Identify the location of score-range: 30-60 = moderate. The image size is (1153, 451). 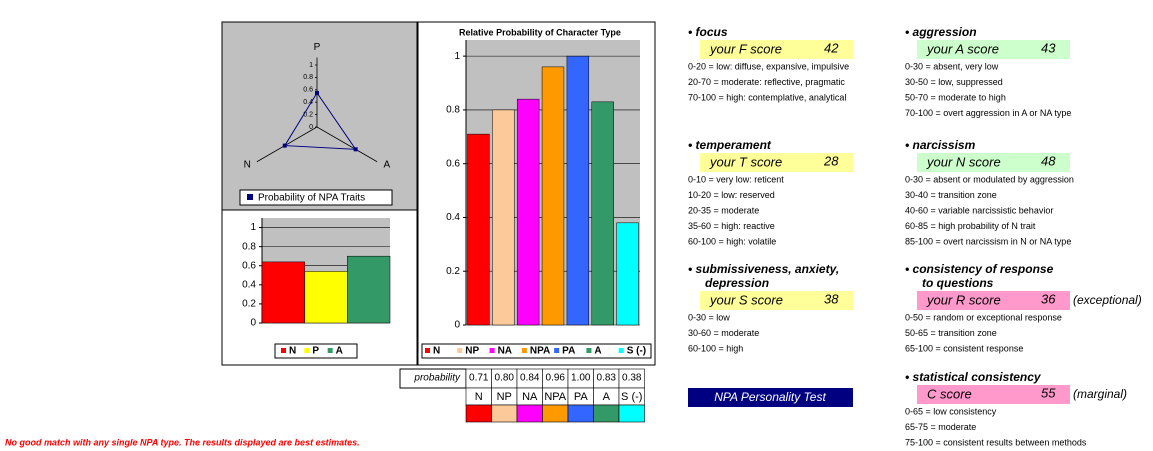
(723, 333).